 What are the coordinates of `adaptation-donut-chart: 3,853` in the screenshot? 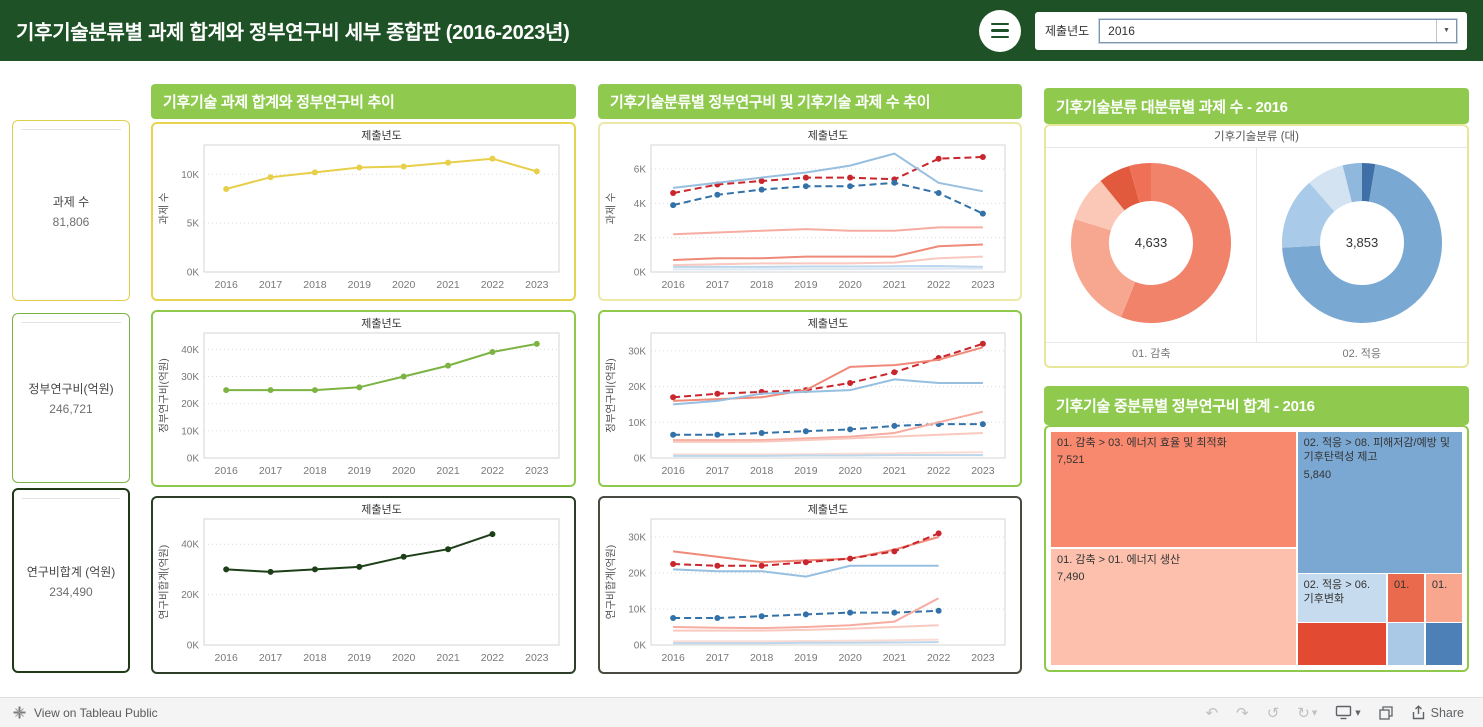 It's located at (1361, 245).